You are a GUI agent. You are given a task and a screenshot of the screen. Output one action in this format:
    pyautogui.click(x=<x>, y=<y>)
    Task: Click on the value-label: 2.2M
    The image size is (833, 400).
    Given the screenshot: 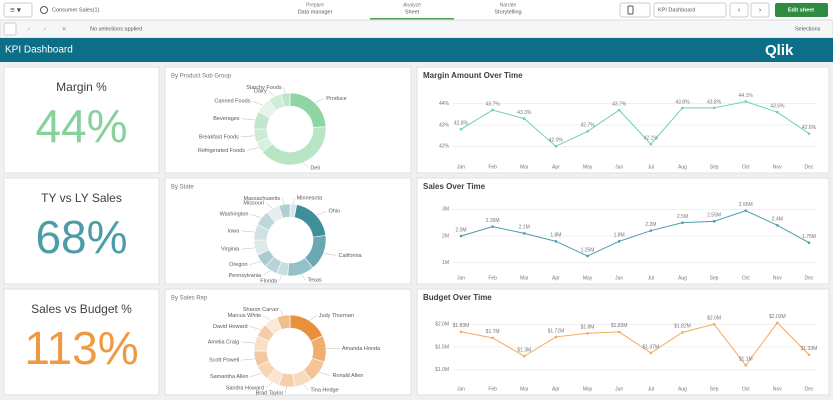 What is the action you would take?
    pyautogui.click(x=650, y=225)
    